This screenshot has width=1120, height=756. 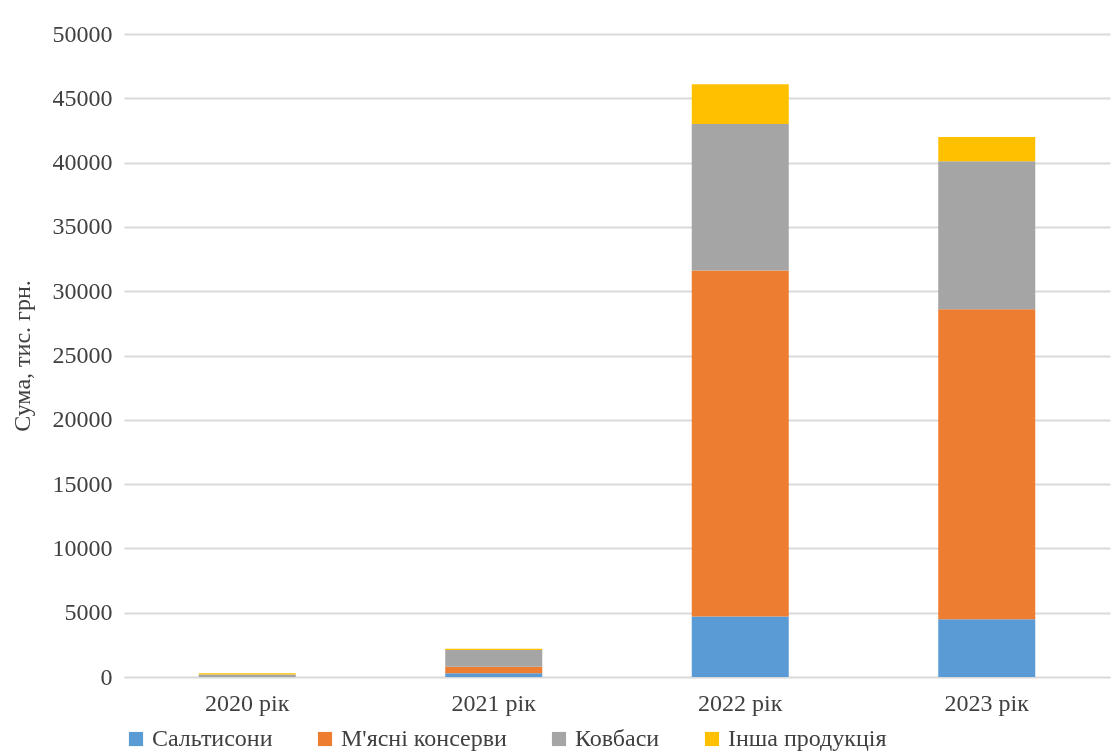 What do you see at coordinates (21, 356) in the screenshot?
I see `y-axis-title: Сума, тис. грн.` at bounding box center [21, 356].